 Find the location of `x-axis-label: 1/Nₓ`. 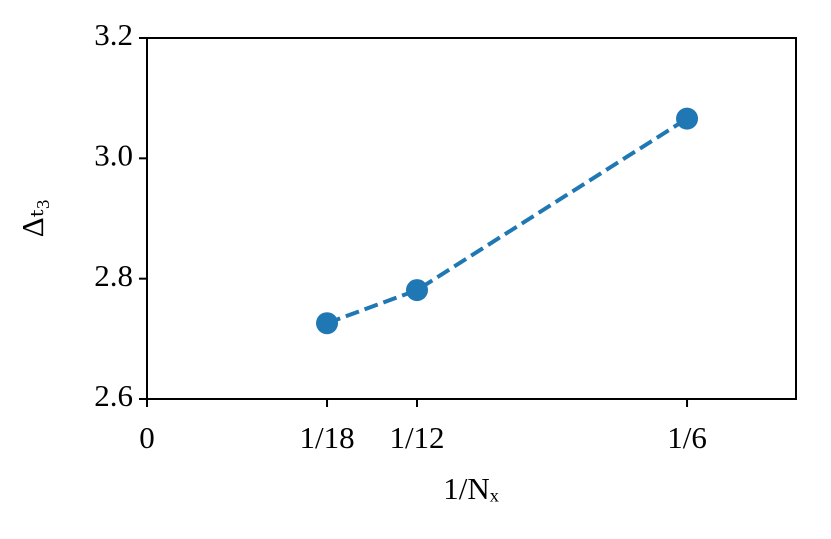

x-axis-label: 1/Nₓ is located at coordinates (471, 488).